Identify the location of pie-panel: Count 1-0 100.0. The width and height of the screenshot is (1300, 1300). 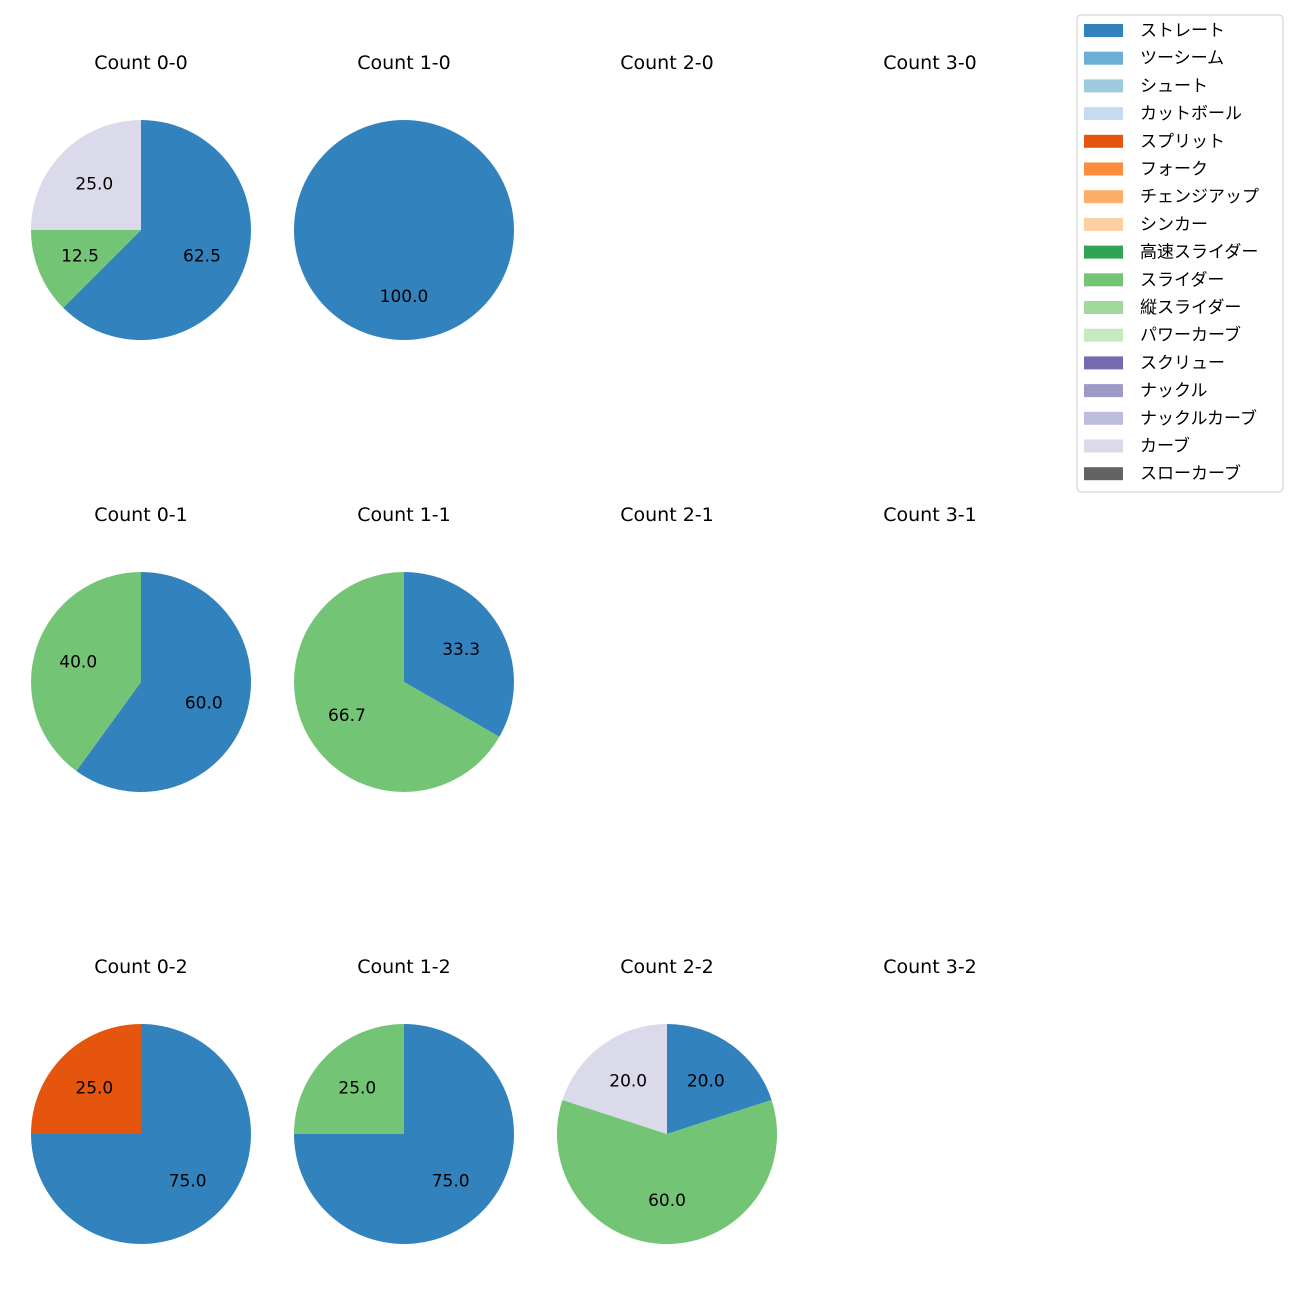
(404, 196).